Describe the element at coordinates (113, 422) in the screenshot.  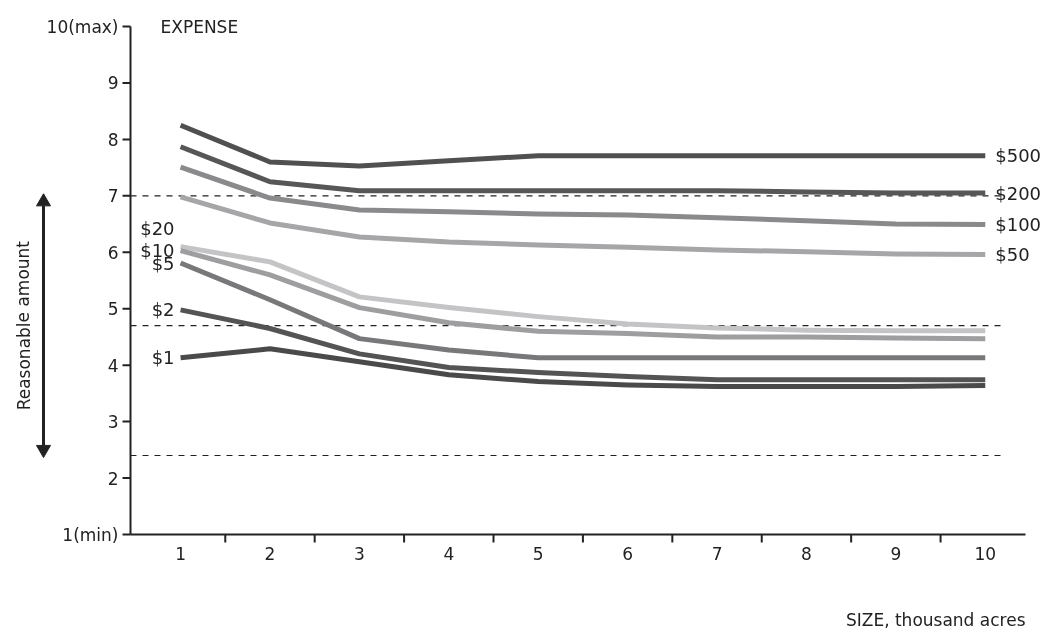
I see `y-tick-label: 3` at that location.